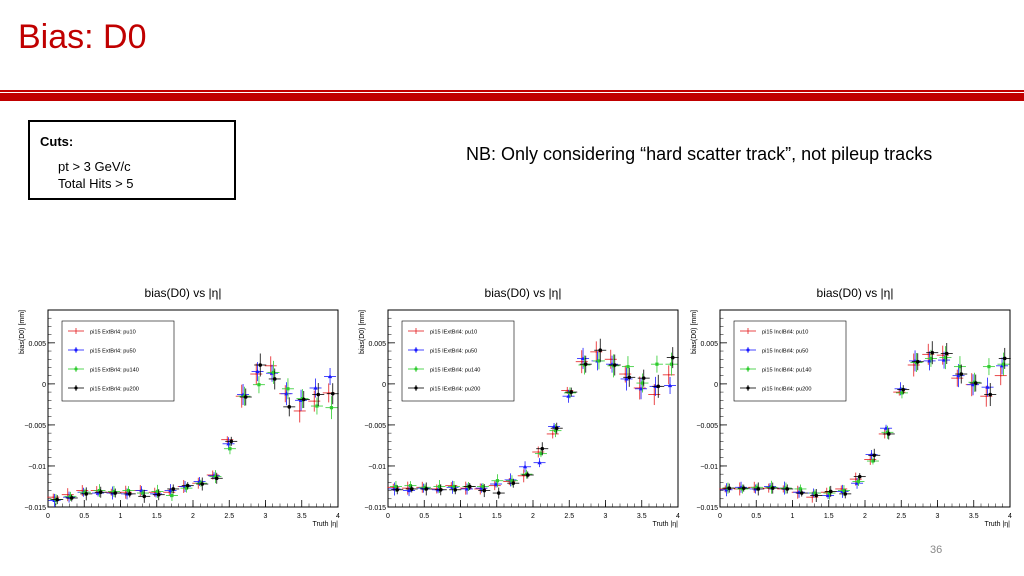  I want to click on x-tick-label: 4, so click(338, 516).